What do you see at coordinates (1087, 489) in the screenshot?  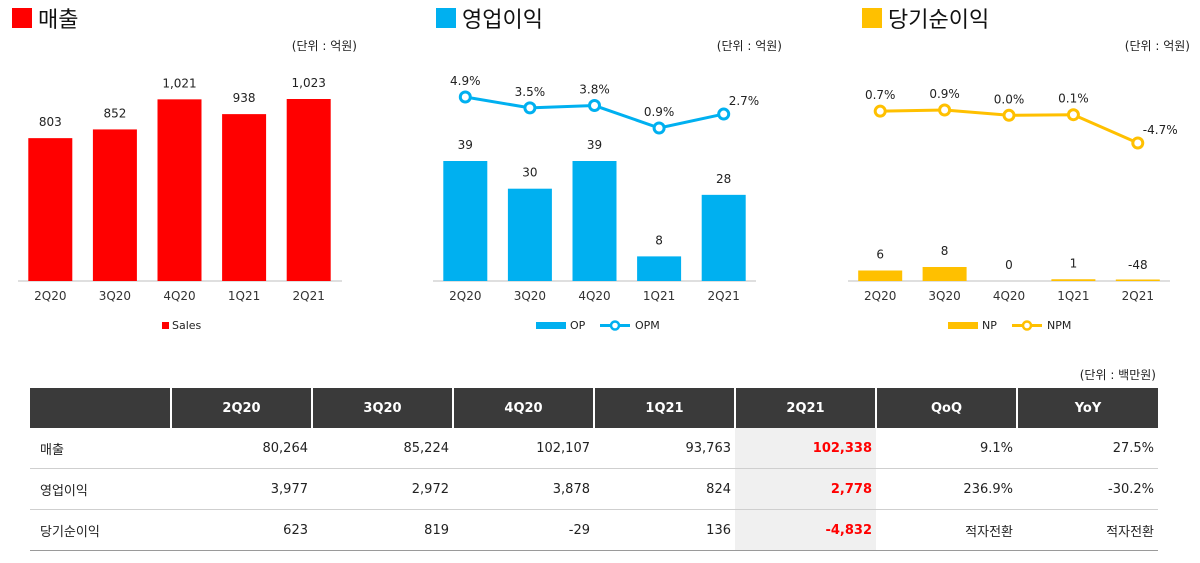 I see `table-cell: -30.2%` at bounding box center [1087, 489].